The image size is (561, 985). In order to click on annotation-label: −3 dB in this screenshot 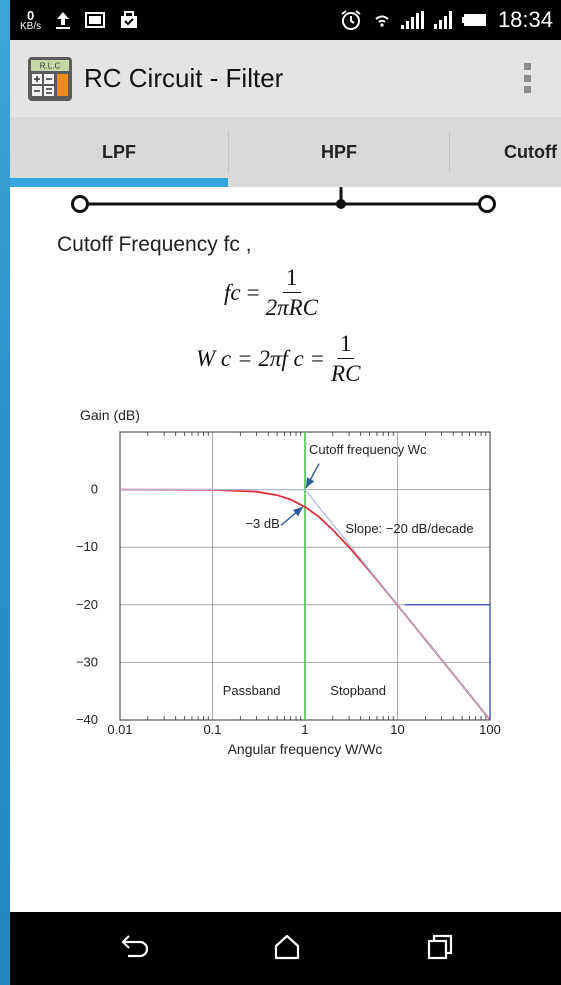, I will do `click(262, 523)`.